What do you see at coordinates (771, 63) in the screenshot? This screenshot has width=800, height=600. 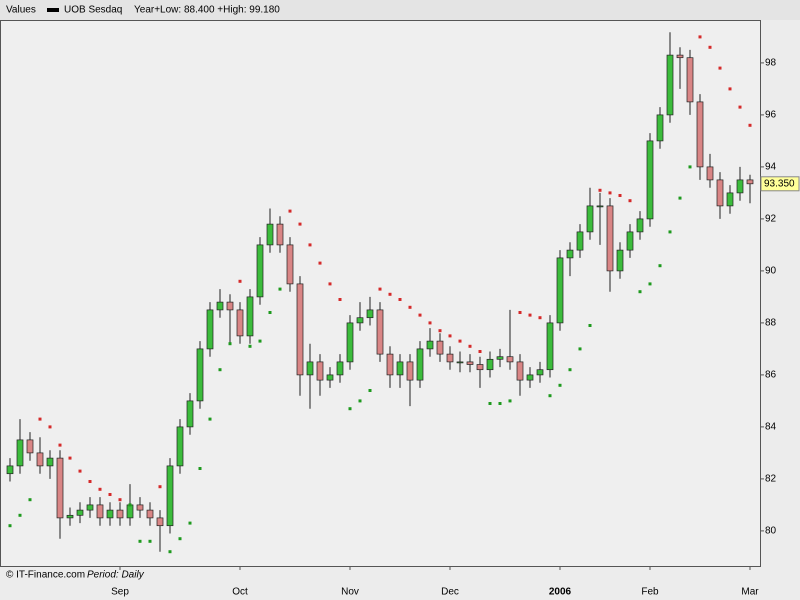 I see `y-tick-label: 98` at bounding box center [771, 63].